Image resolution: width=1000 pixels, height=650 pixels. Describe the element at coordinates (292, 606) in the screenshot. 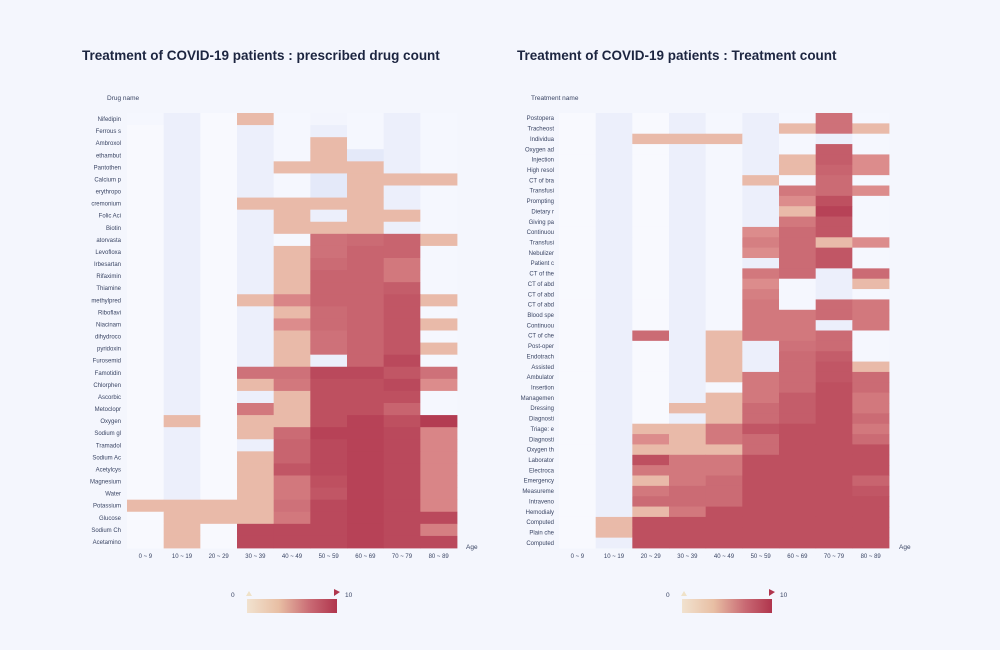

I see `colorbar` at that location.